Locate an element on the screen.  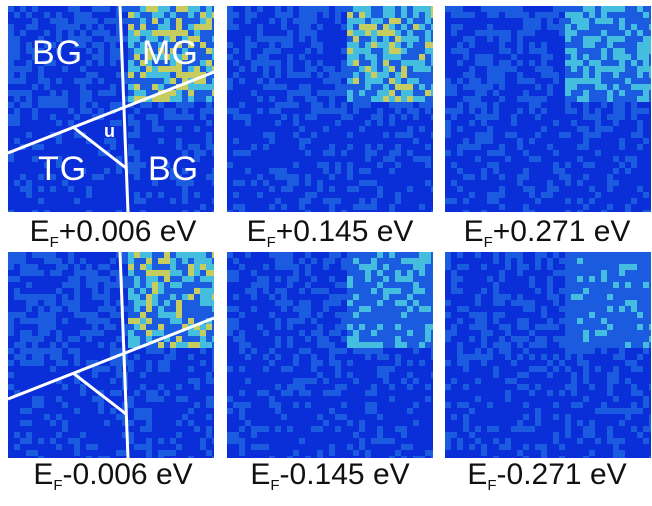
energy-caption: EF-0.271 eV is located at coordinates (547, 475).